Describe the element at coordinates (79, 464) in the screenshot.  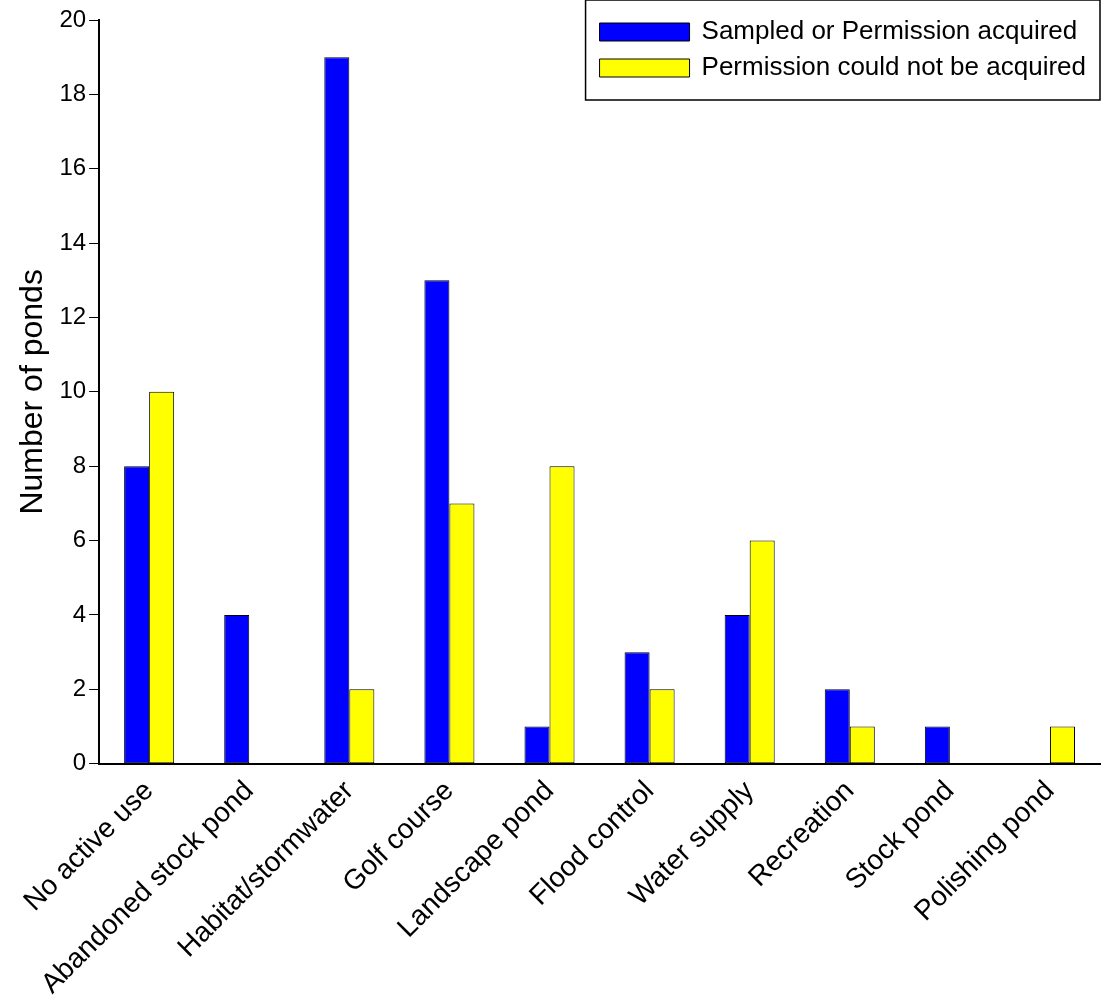
I see `y-tick-label: 8` at that location.